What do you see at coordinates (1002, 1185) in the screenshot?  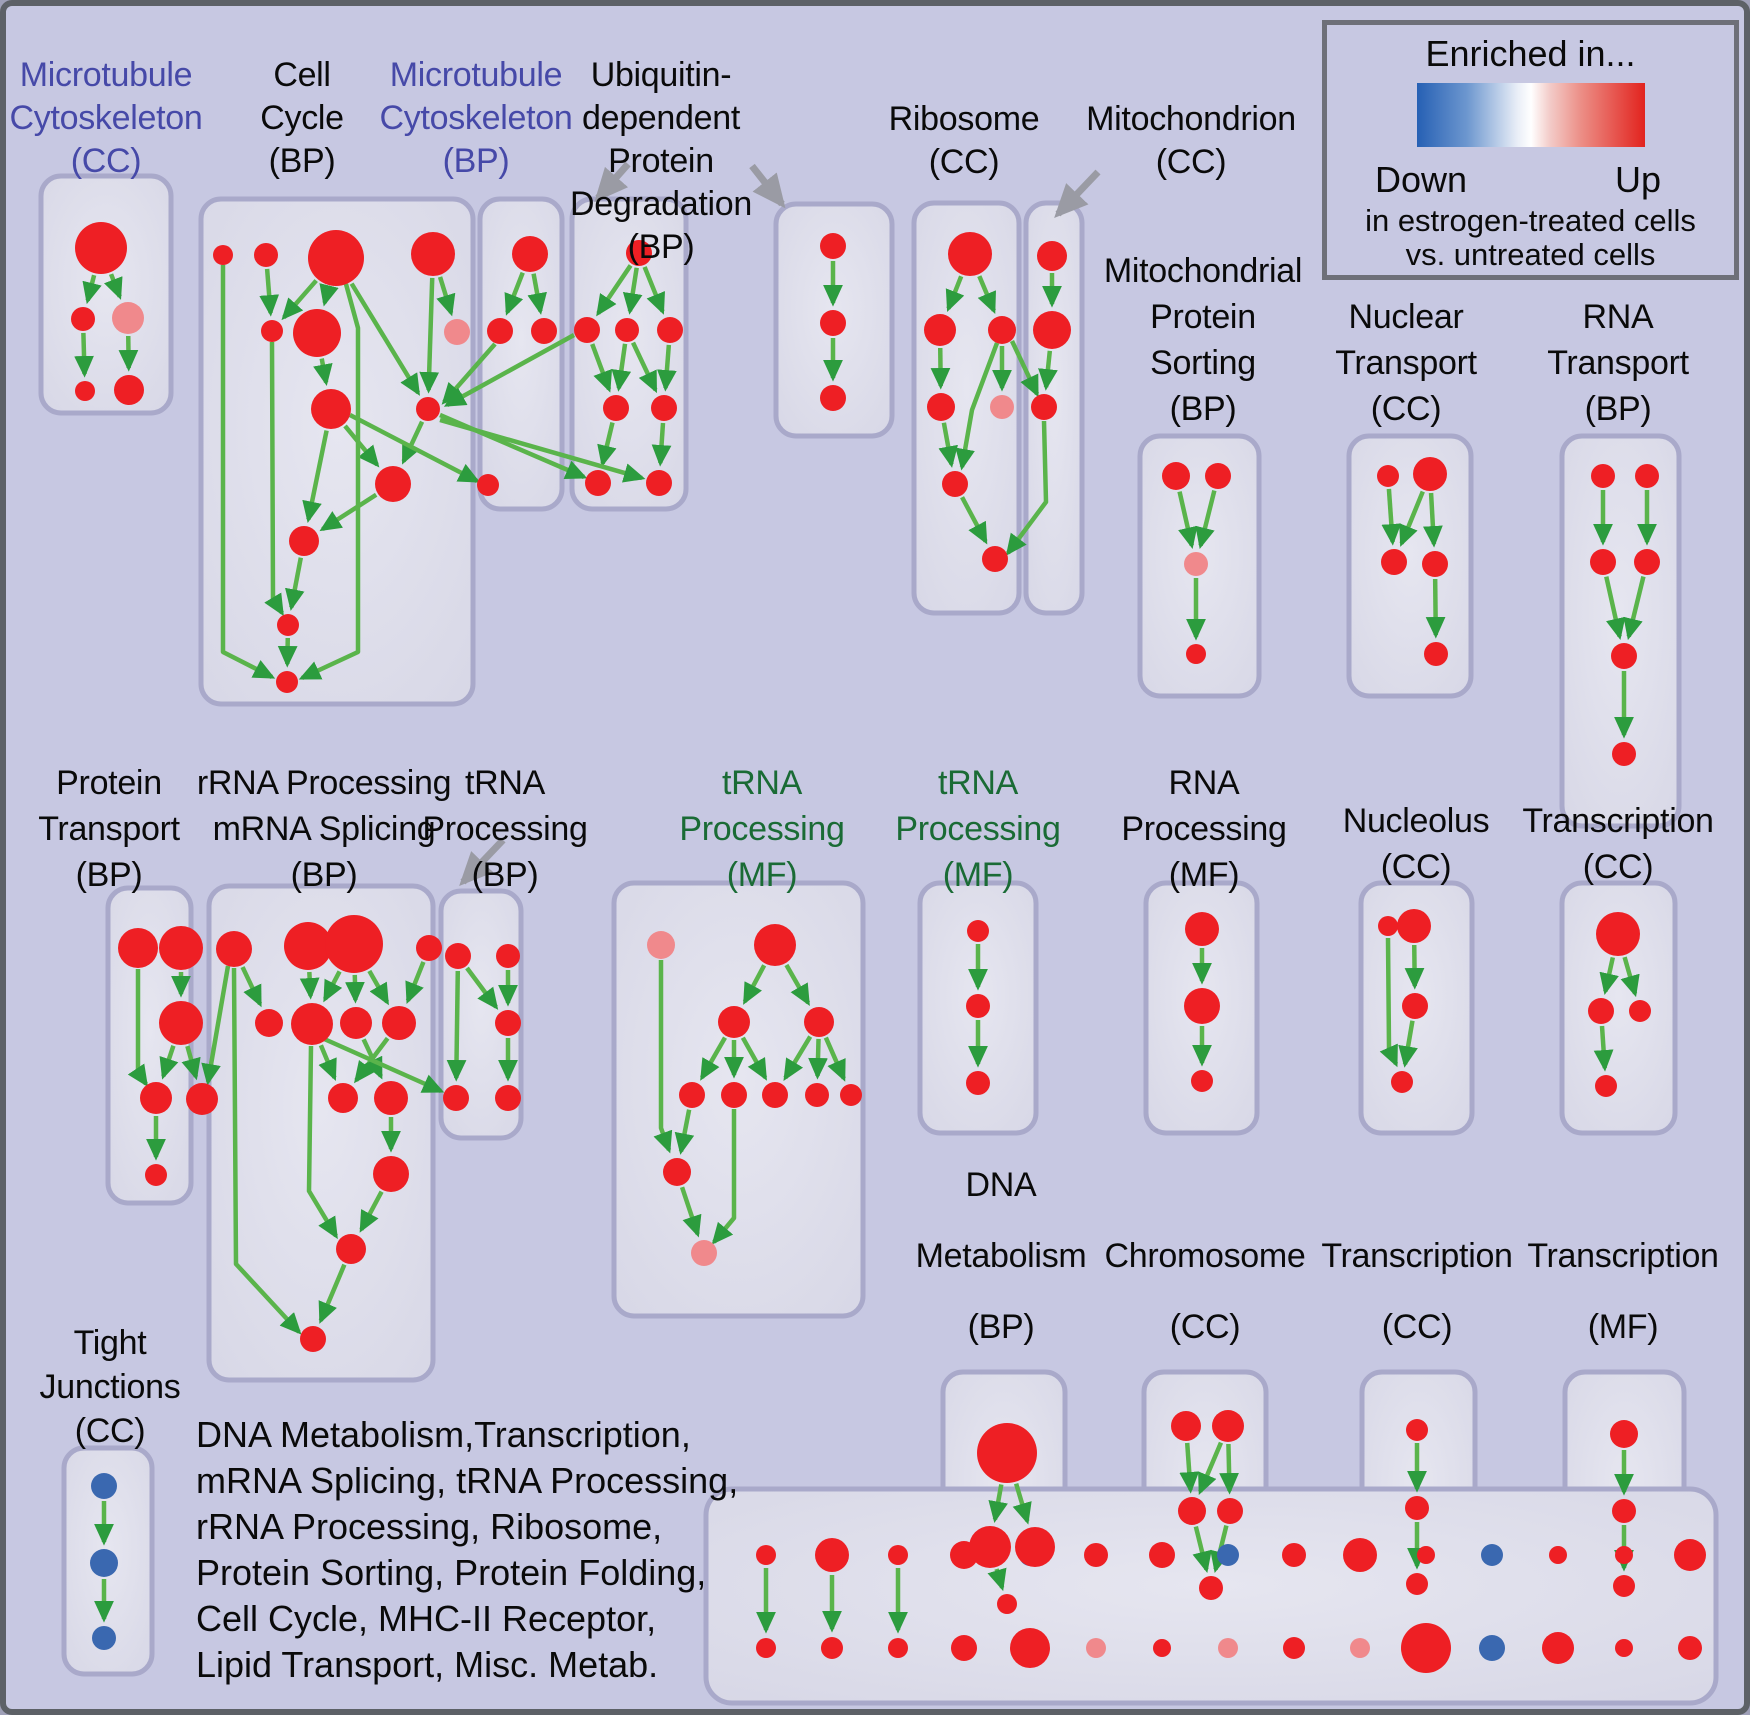 I see `cluster-label-dna-metabolism: DNA` at bounding box center [1002, 1185].